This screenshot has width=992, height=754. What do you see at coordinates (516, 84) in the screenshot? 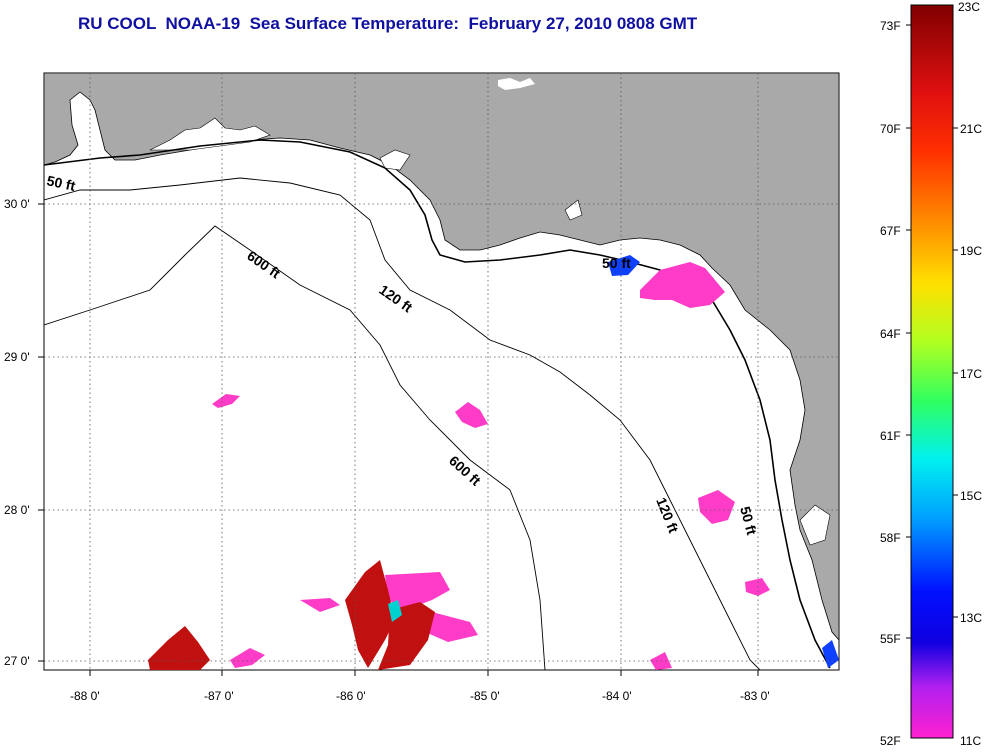
I see `lake-shape` at bounding box center [516, 84].